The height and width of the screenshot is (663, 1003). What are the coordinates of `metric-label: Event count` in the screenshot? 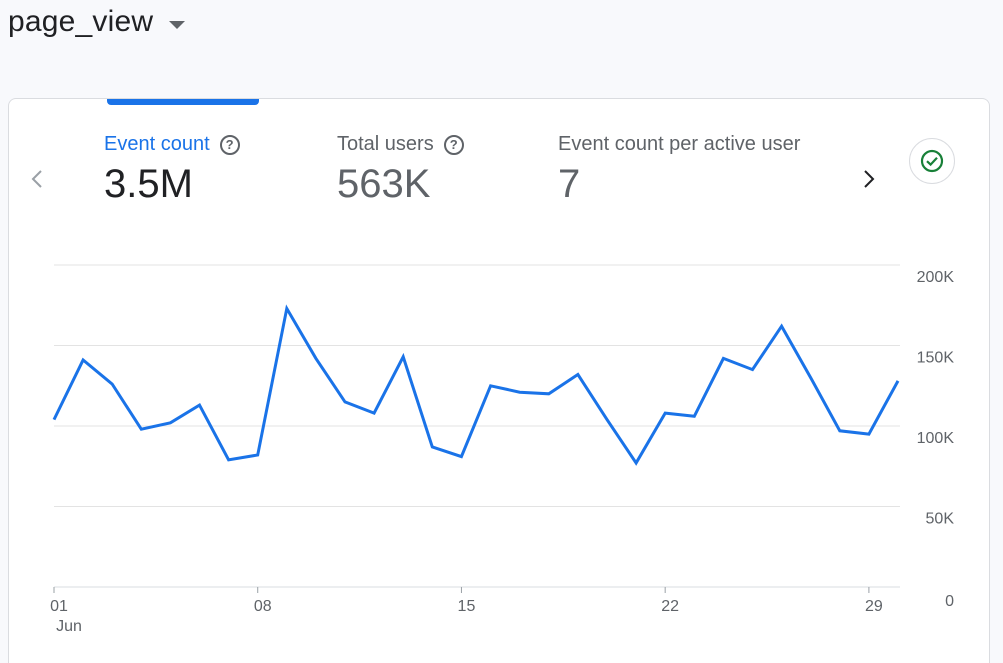 It's located at (157, 144).